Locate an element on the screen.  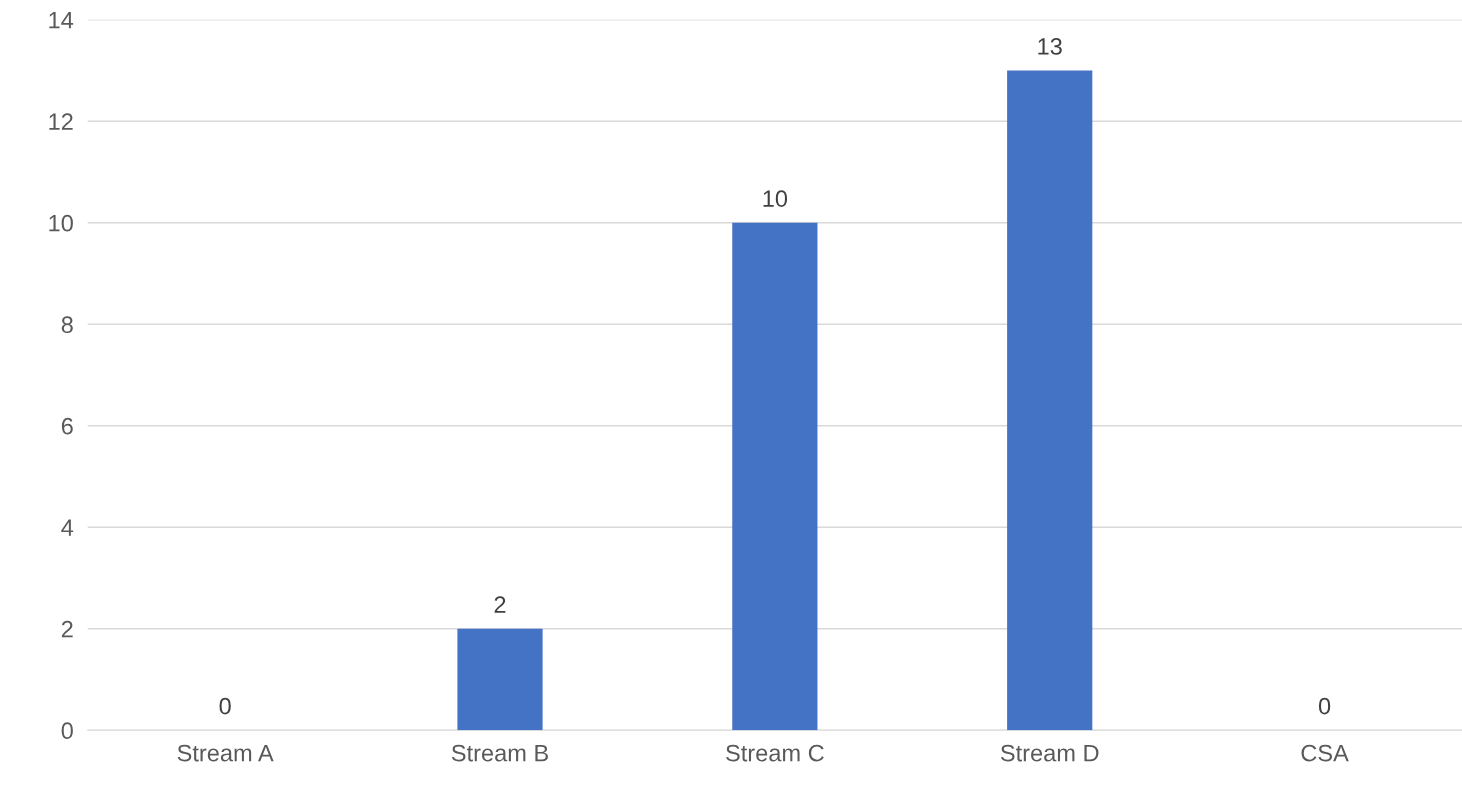
y-tick-label: 6 is located at coordinates (67, 426).